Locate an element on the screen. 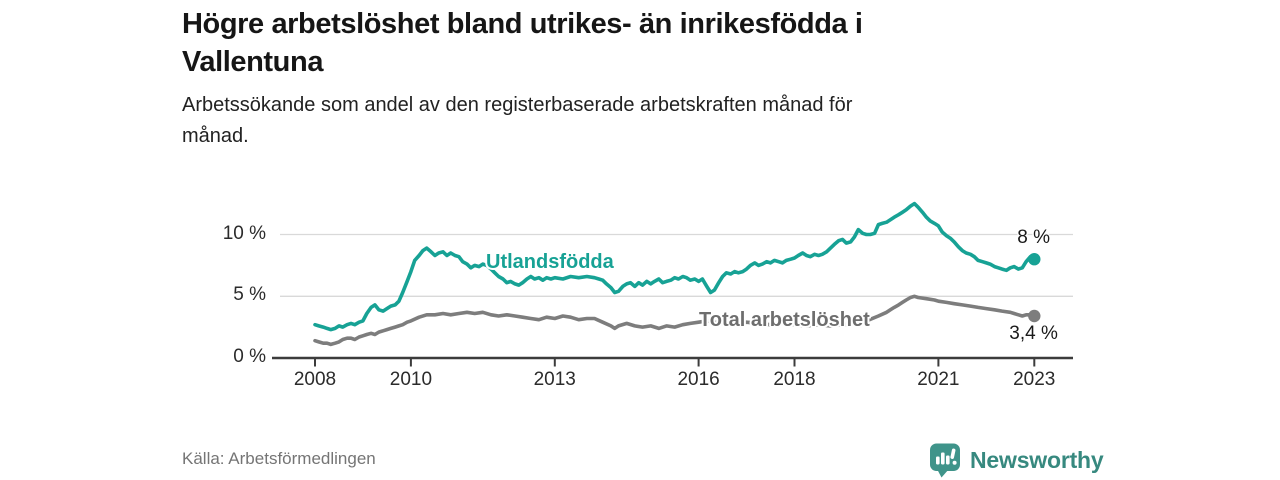  x-axis-label-2008: 2008 is located at coordinates (315, 379).